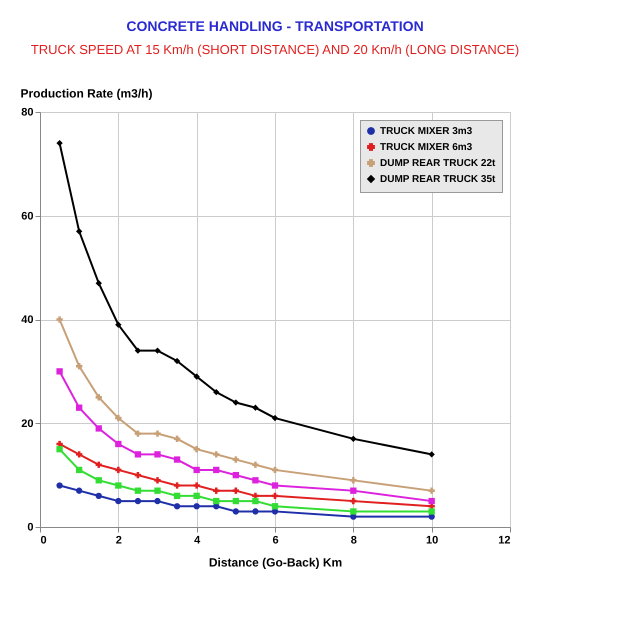 This screenshot has height=631, width=628. Describe the element at coordinates (27, 216) in the screenshot. I see `y-tick-label: 60` at that location.